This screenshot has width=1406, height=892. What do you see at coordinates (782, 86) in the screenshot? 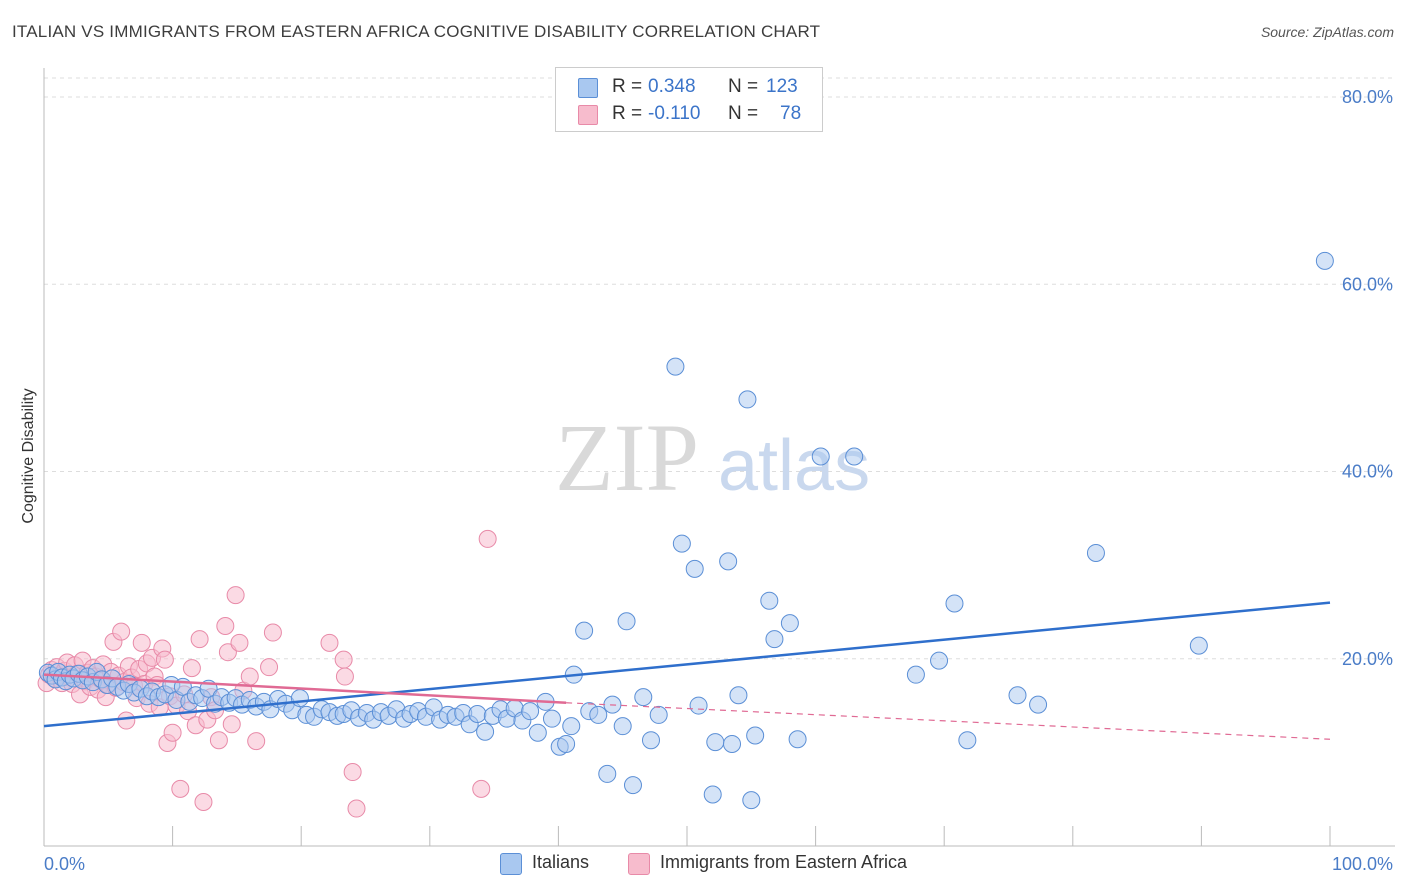
I see `n-value: 123` at bounding box center [782, 86].